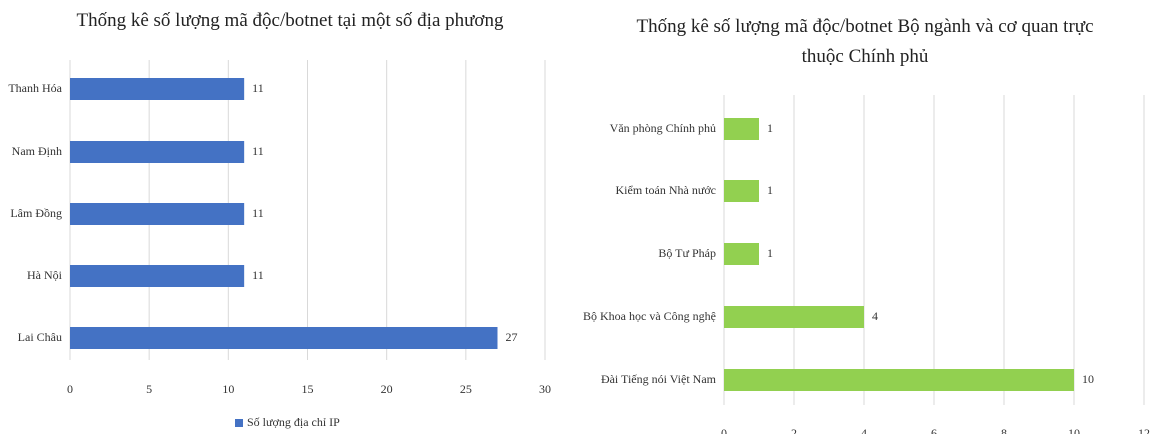  Describe the element at coordinates (37, 151) in the screenshot. I see `y-tick-label: Nam Định` at that location.